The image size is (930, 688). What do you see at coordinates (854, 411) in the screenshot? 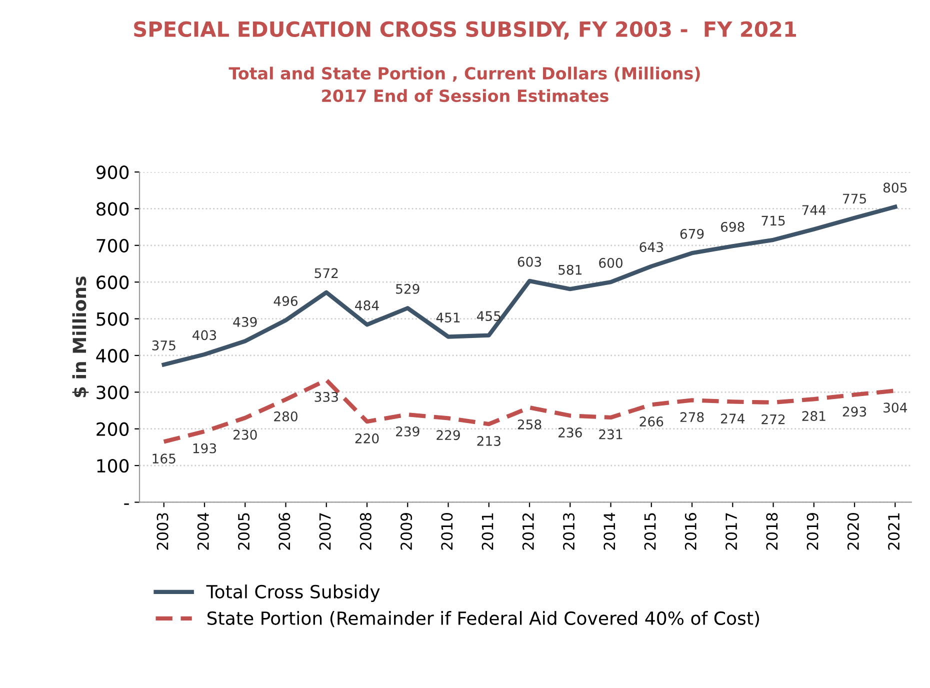
I see `data-label: 293` at bounding box center [854, 411].